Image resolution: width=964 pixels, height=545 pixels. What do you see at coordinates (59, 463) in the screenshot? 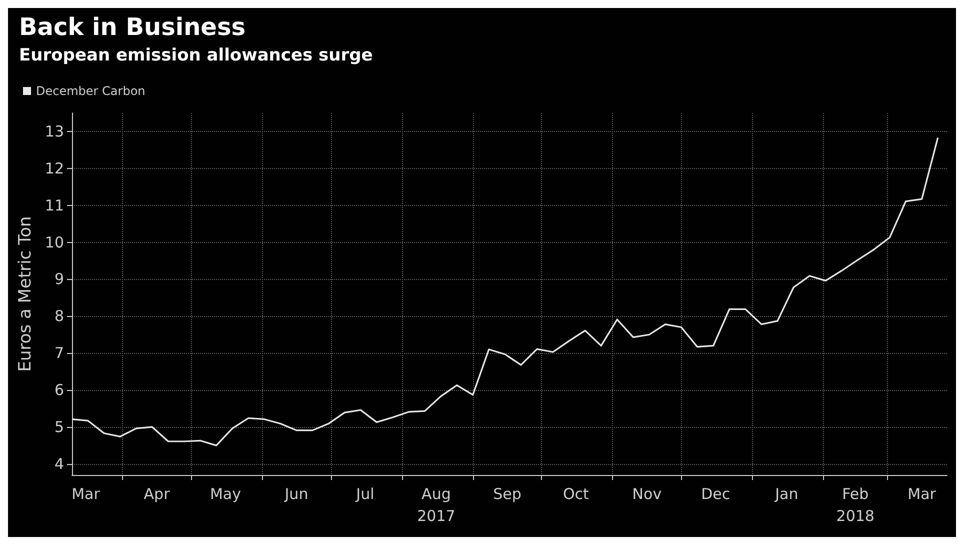
I see `y-tick-label: 4` at bounding box center [59, 463].